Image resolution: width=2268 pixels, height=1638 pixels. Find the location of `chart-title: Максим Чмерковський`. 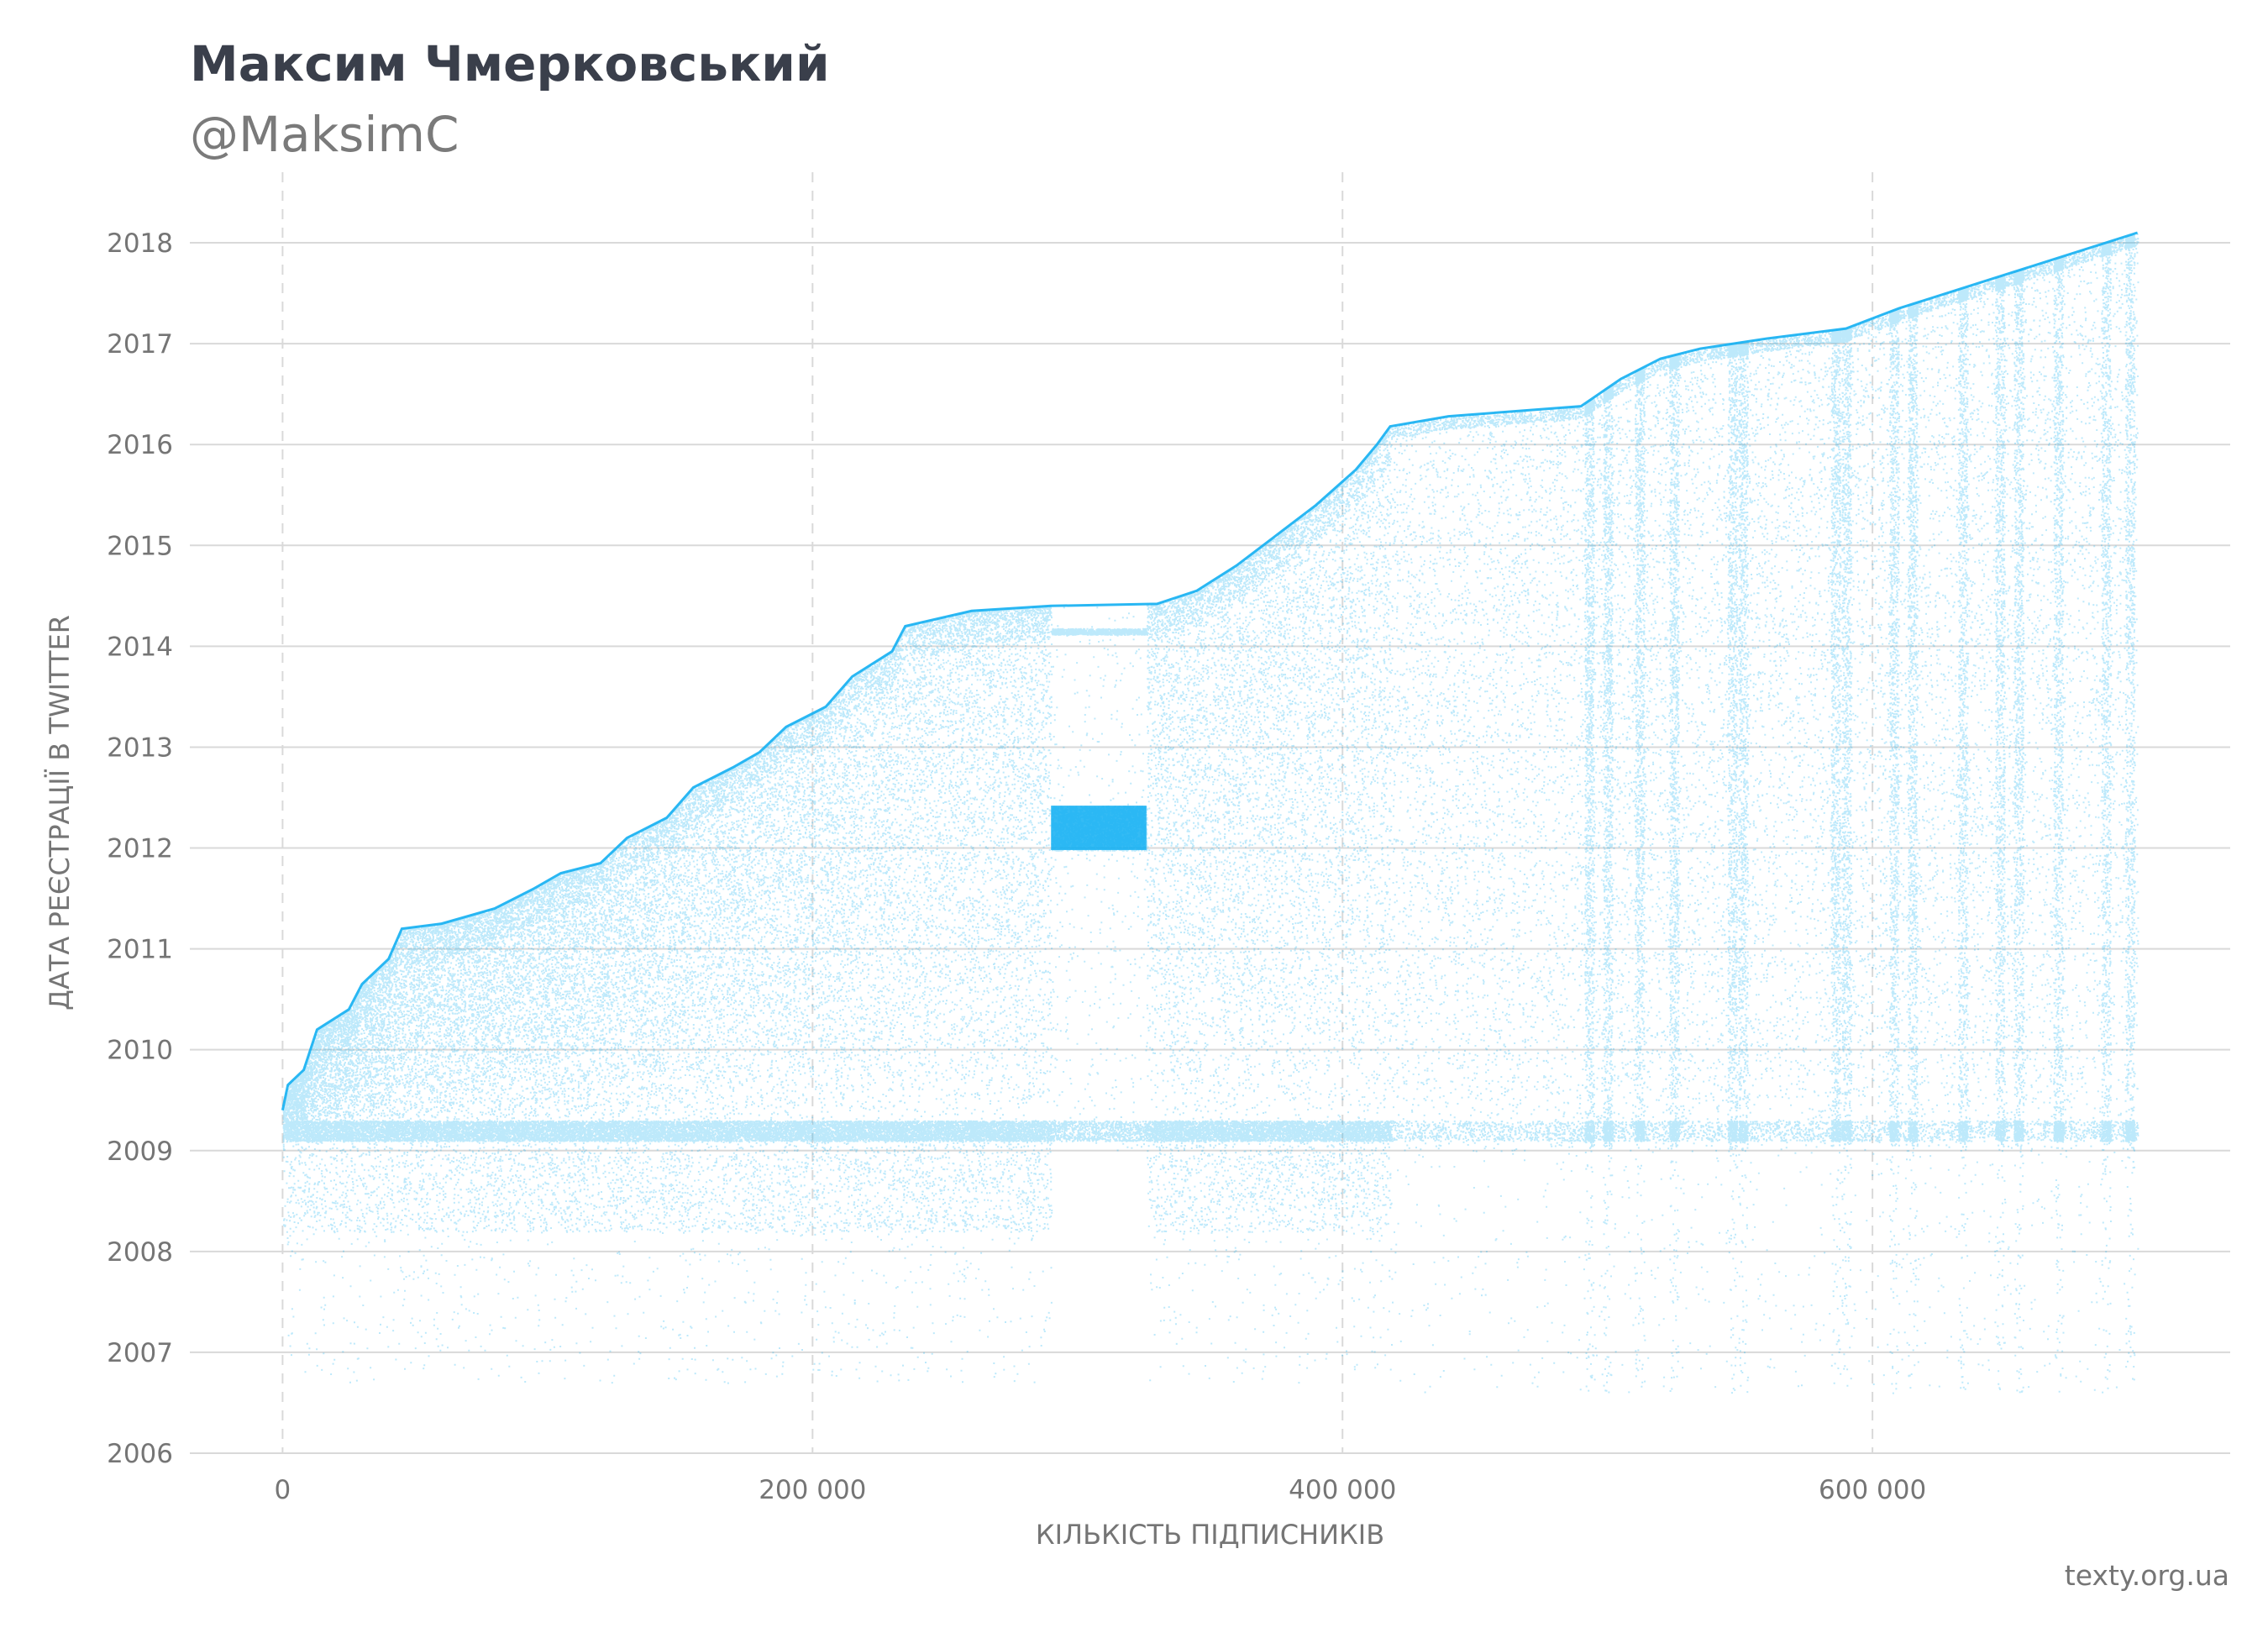

chart-title: Максим Чмерковський is located at coordinates (510, 63).